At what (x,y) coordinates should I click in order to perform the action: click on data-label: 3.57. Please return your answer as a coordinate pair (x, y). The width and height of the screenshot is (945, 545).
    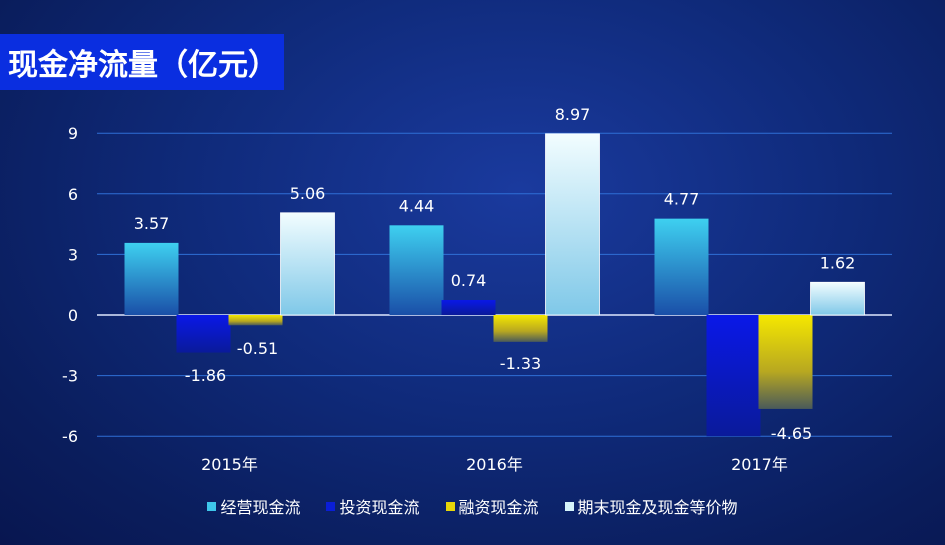
    Looking at the image, I should click on (152, 223).